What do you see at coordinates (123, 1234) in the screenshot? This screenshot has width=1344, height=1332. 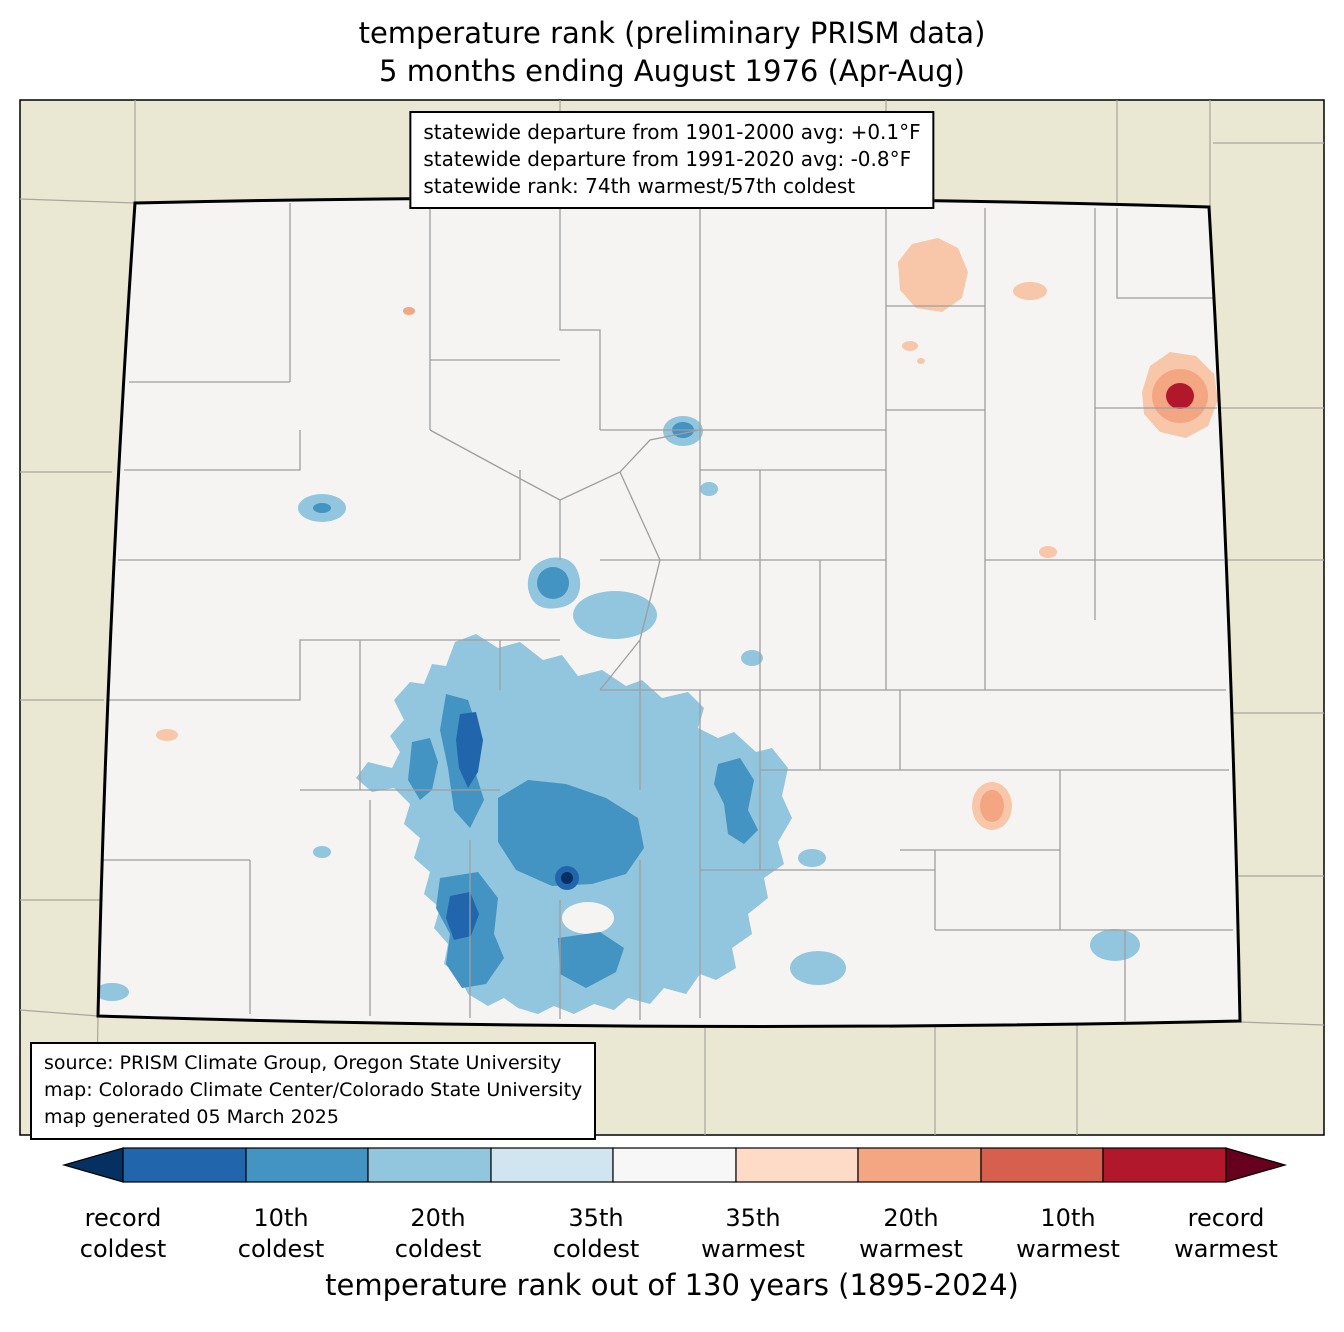 I see `legend-label-record-coldest: record coldest` at bounding box center [123, 1234].